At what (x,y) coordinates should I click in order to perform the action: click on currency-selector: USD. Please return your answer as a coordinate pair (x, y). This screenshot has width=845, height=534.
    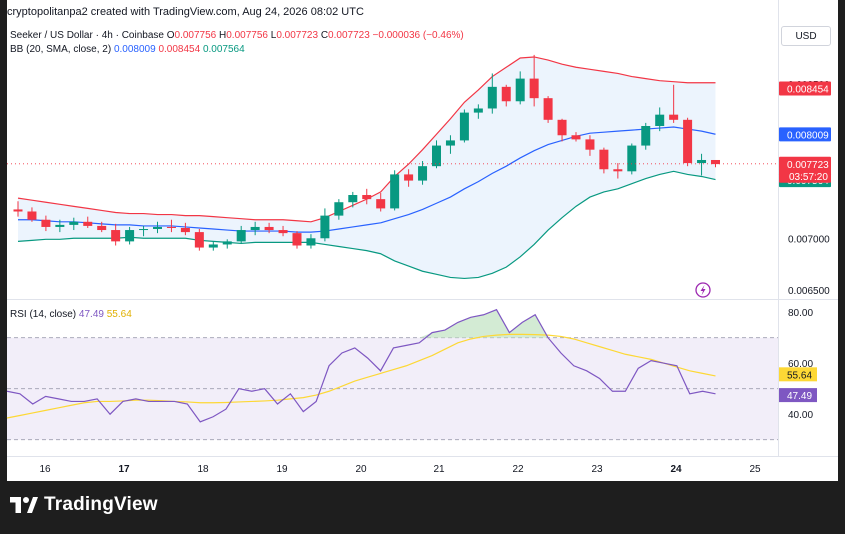
    Looking at the image, I should click on (806, 36).